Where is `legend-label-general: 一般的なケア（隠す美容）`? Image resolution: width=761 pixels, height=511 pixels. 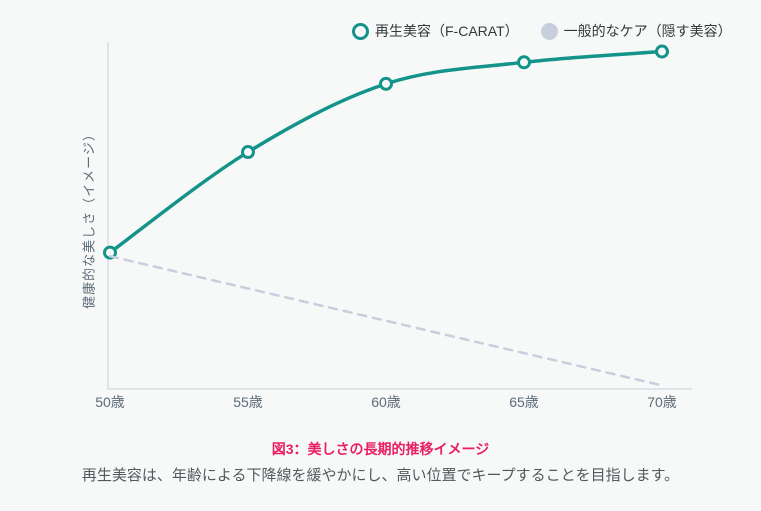 legend-label-general: 一般的なケア（隠す美容） is located at coordinates (647, 31).